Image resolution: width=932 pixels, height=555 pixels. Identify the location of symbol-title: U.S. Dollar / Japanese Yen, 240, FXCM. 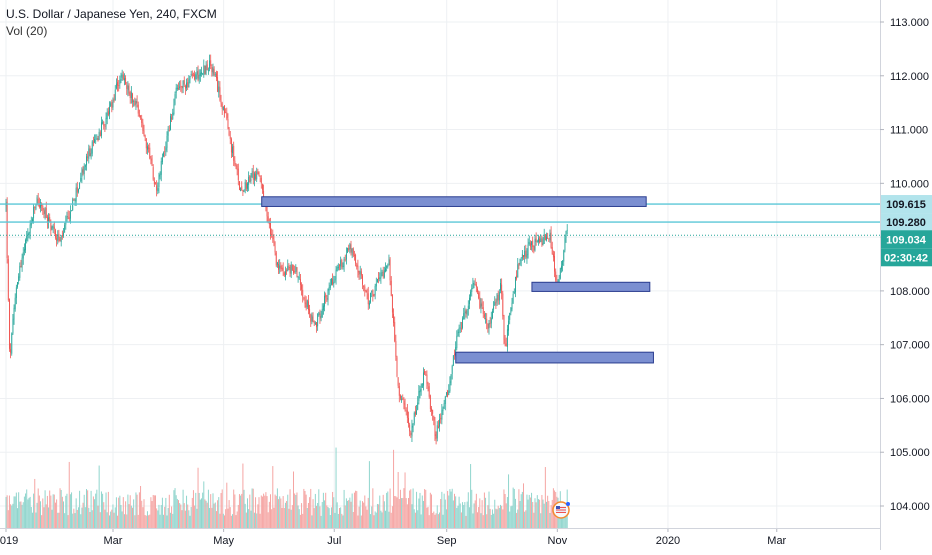
(111, 14).